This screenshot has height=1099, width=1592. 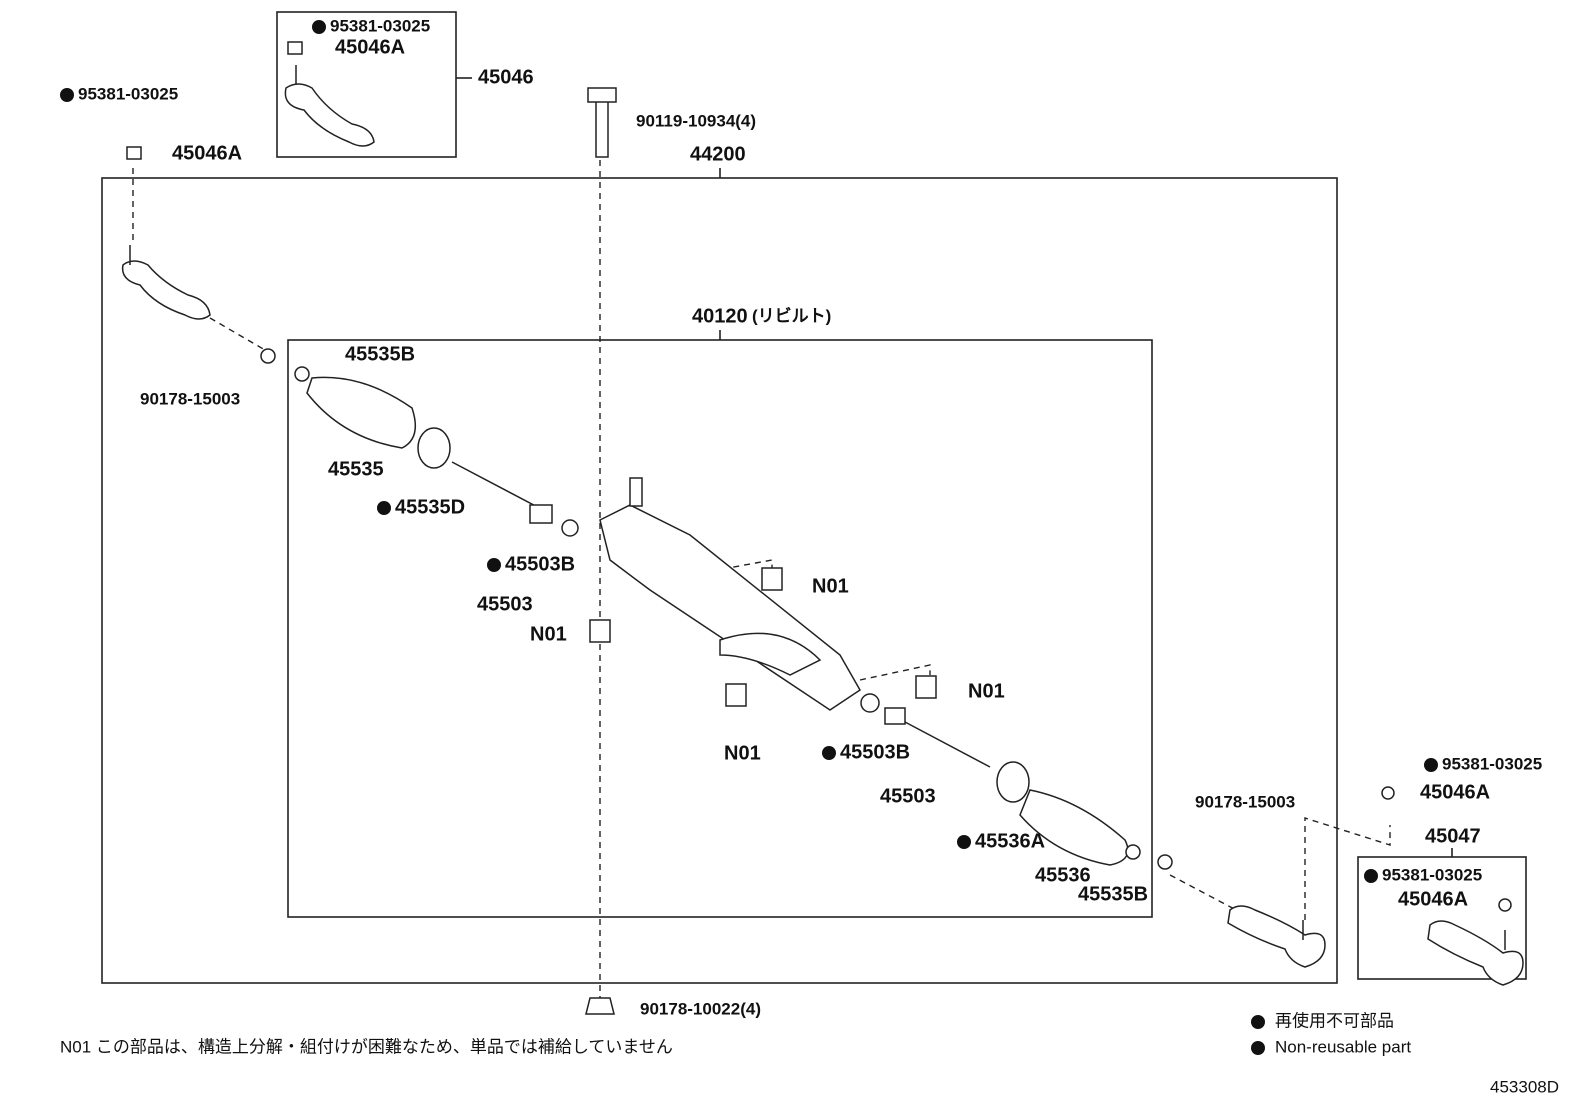 What do you see at coordinates (506, 77) in the screenshot?
I see `part-number: 45046` at bounding box center [506, 77].